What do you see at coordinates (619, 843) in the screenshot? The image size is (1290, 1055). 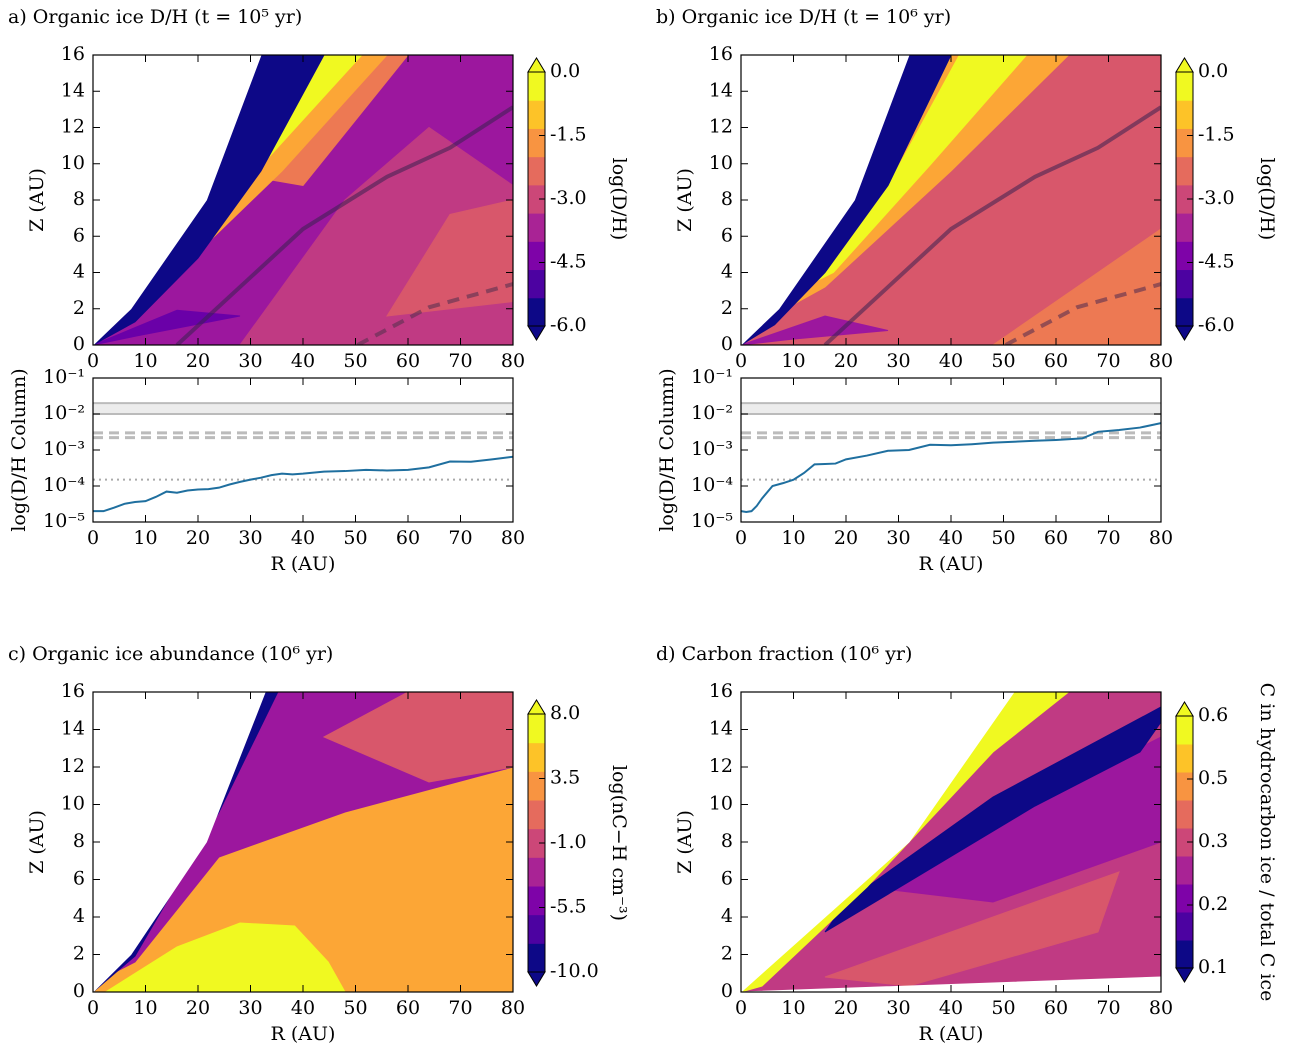 I see `colorbar-label: log(nC−H cm⁻³)` at bounding box center [619, 843].